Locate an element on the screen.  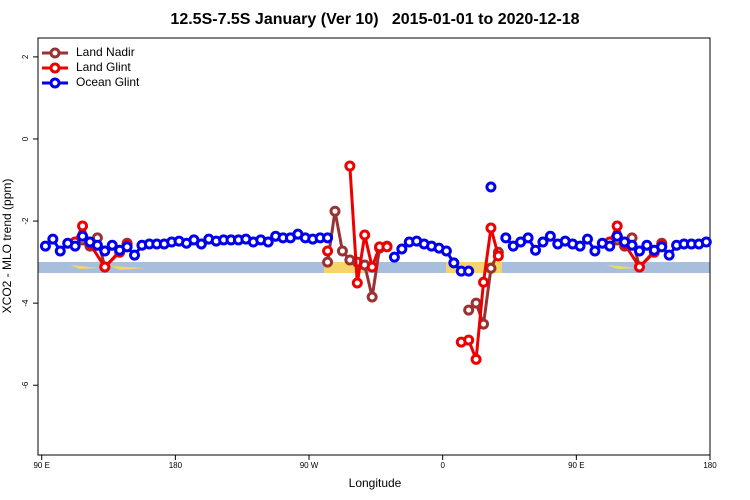
x-tick-label: 90 W is located at coordinates (309, 465).